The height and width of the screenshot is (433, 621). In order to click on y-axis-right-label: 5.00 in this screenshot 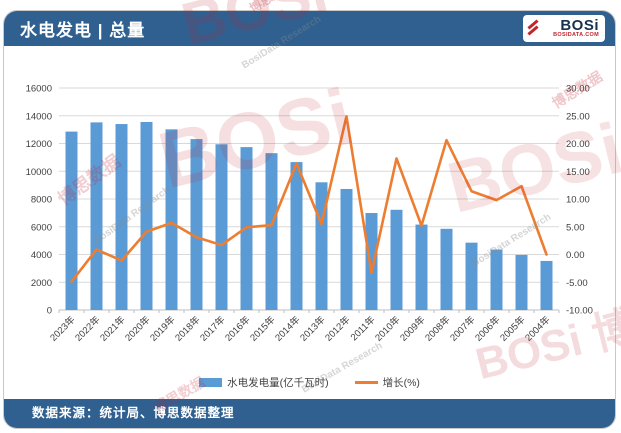, I will do `click(575, 227)`.